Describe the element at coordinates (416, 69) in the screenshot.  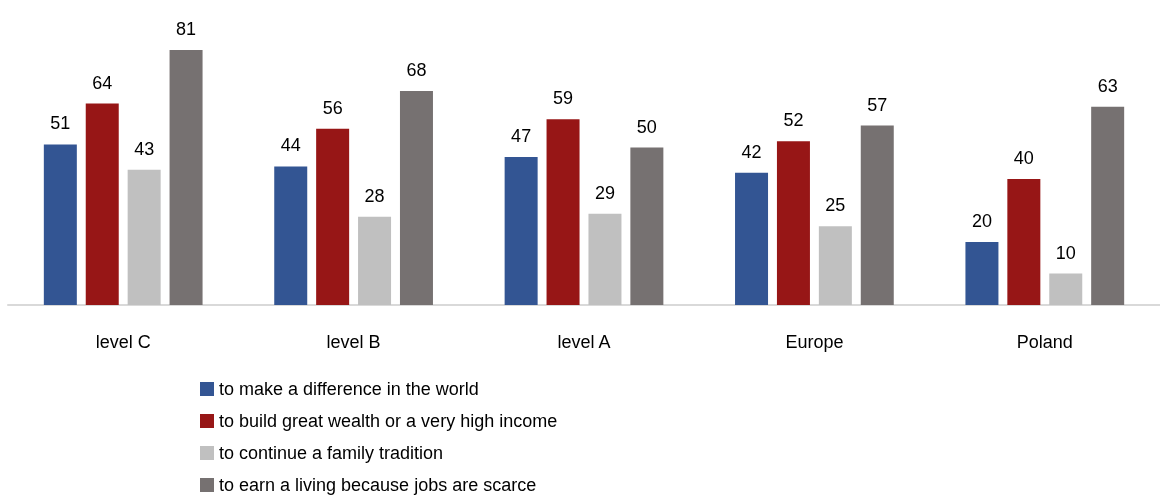
I see `data-label: 68` at that location.